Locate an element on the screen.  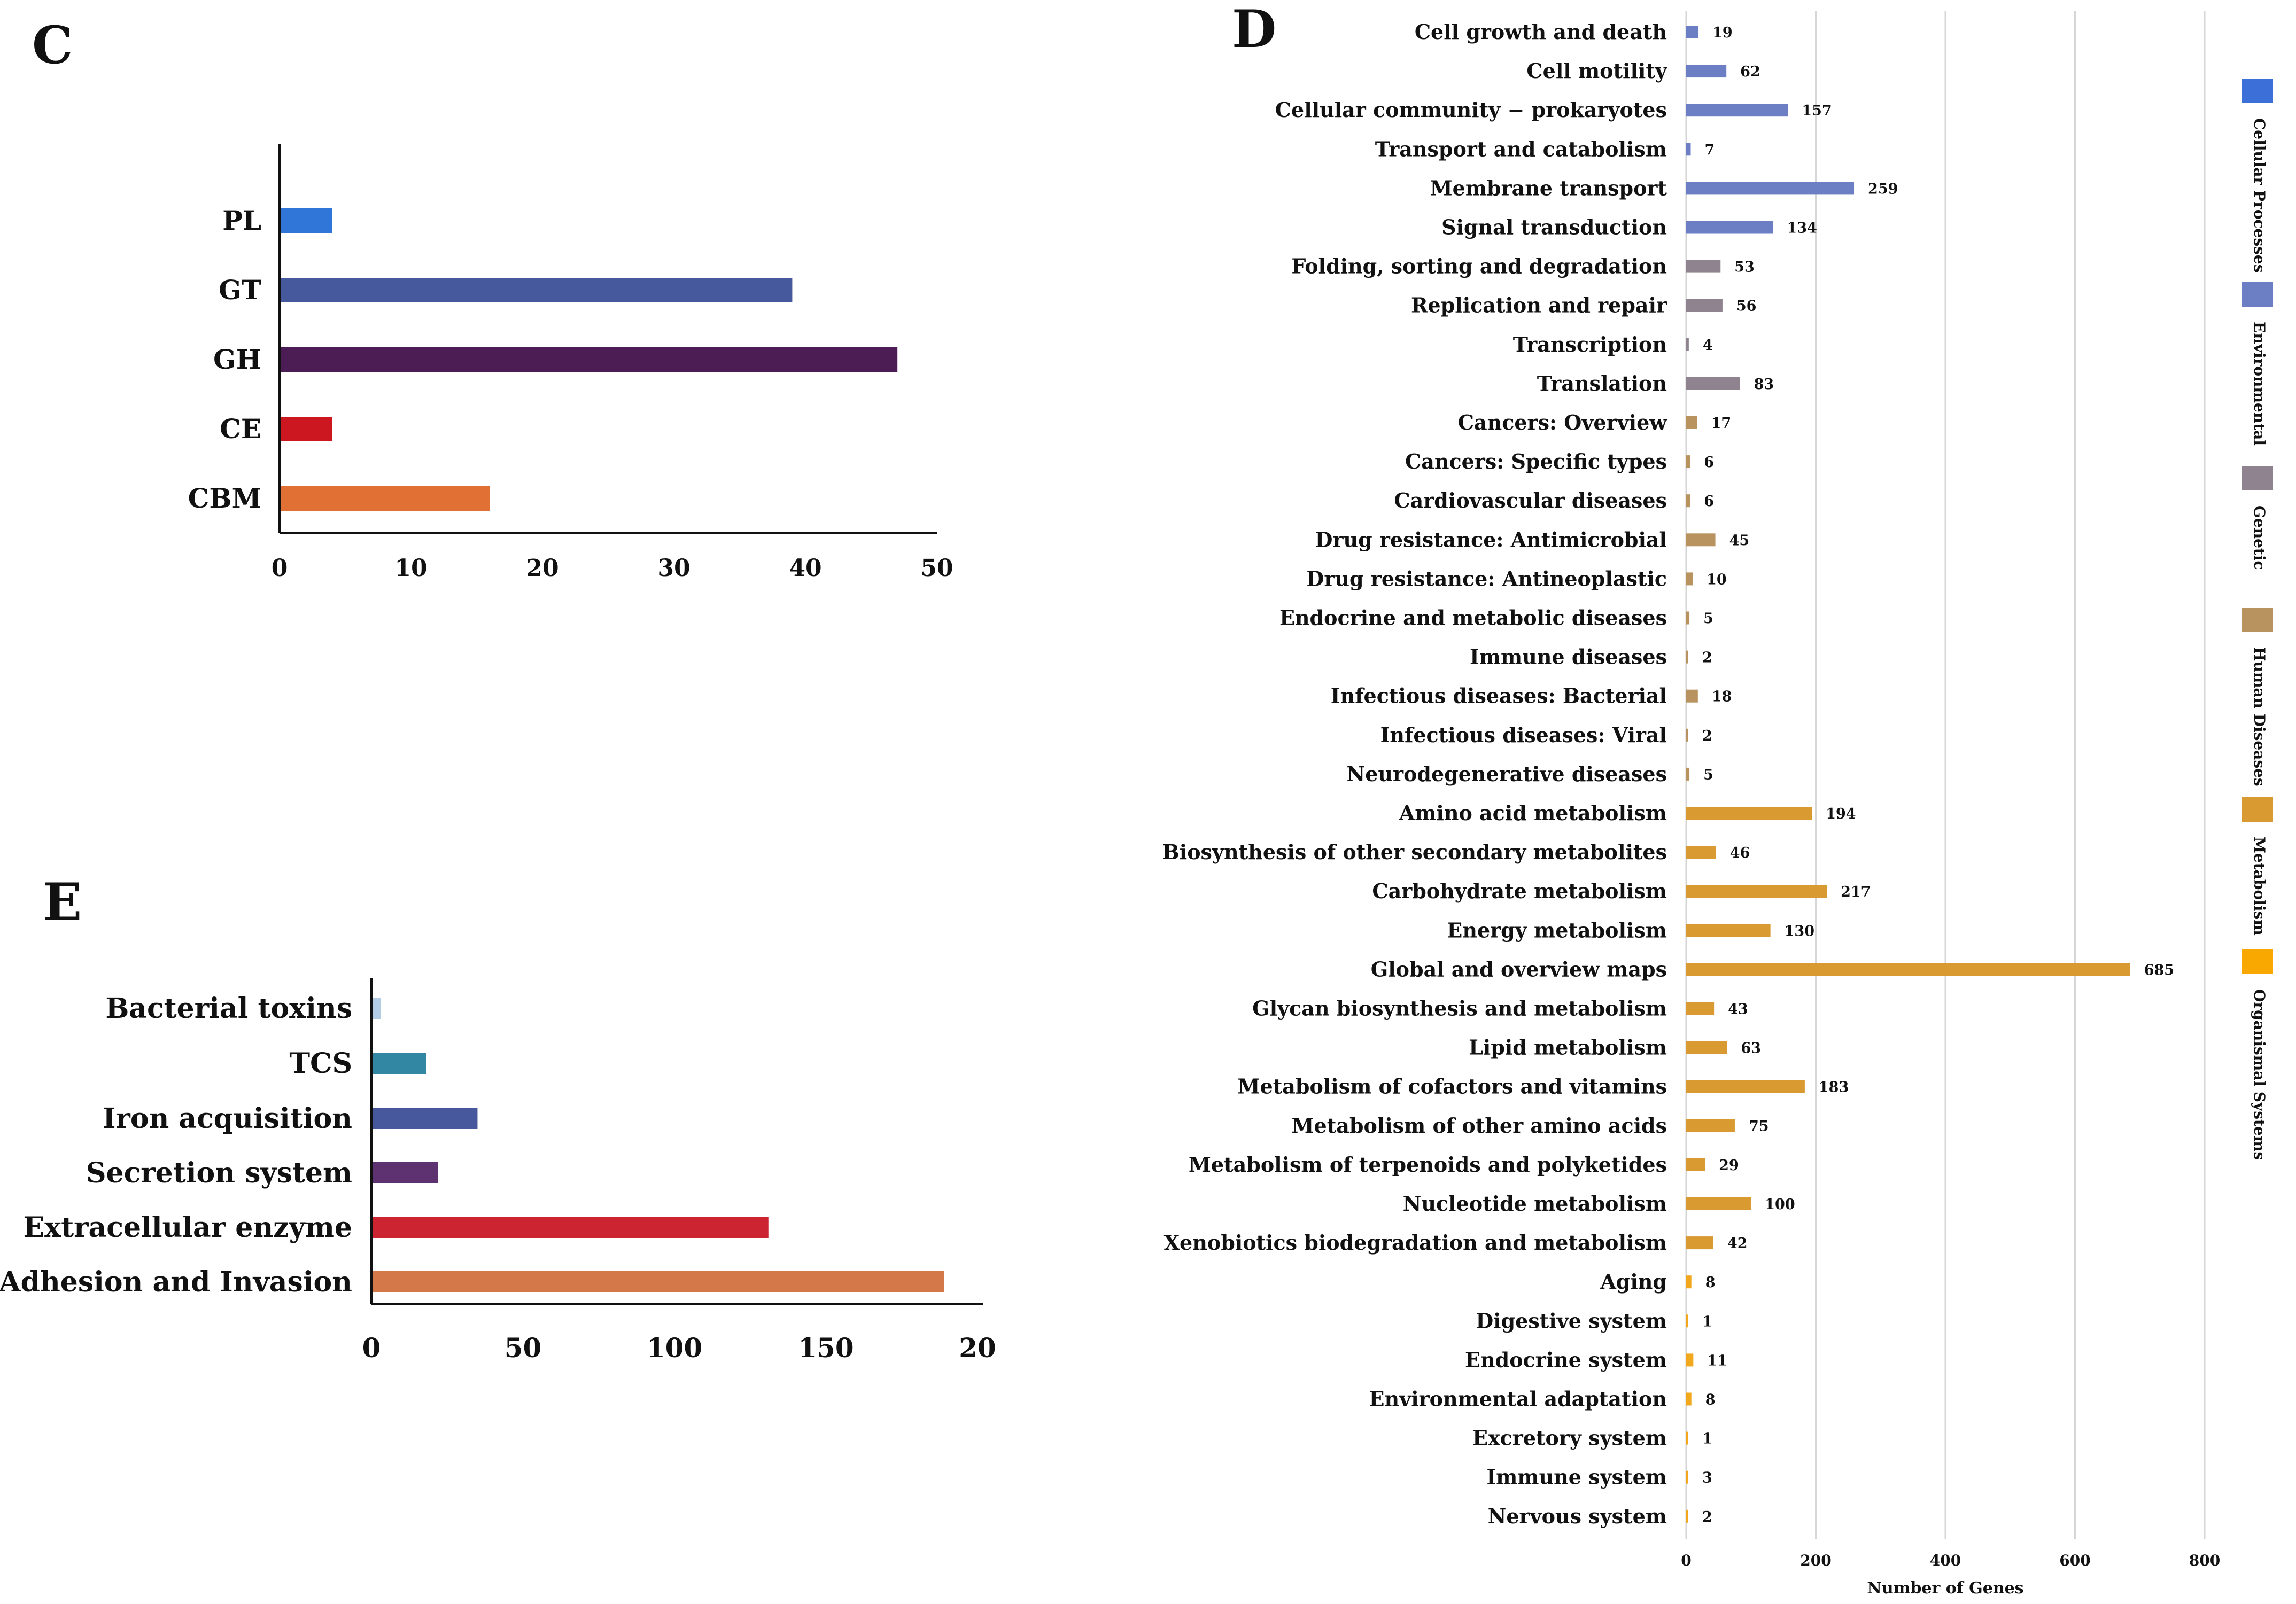
chart-d-category-label: Cancers: Overview is located at coordinates (1563, 422).